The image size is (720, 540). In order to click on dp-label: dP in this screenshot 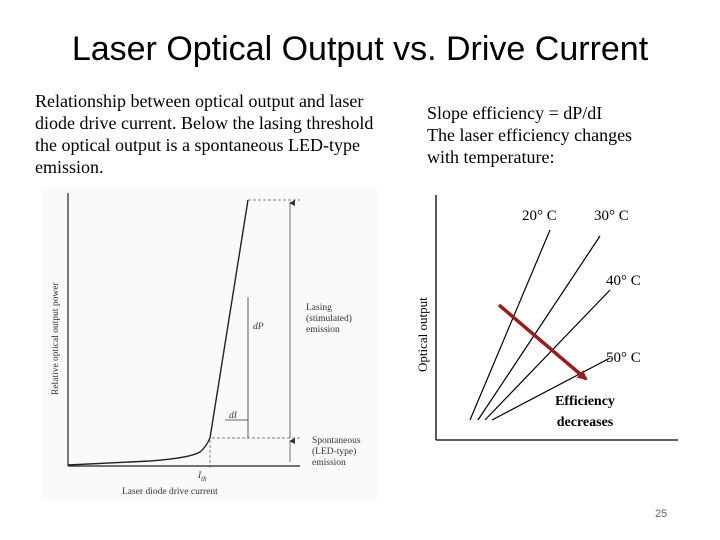, I will do `click(258, 327)`.